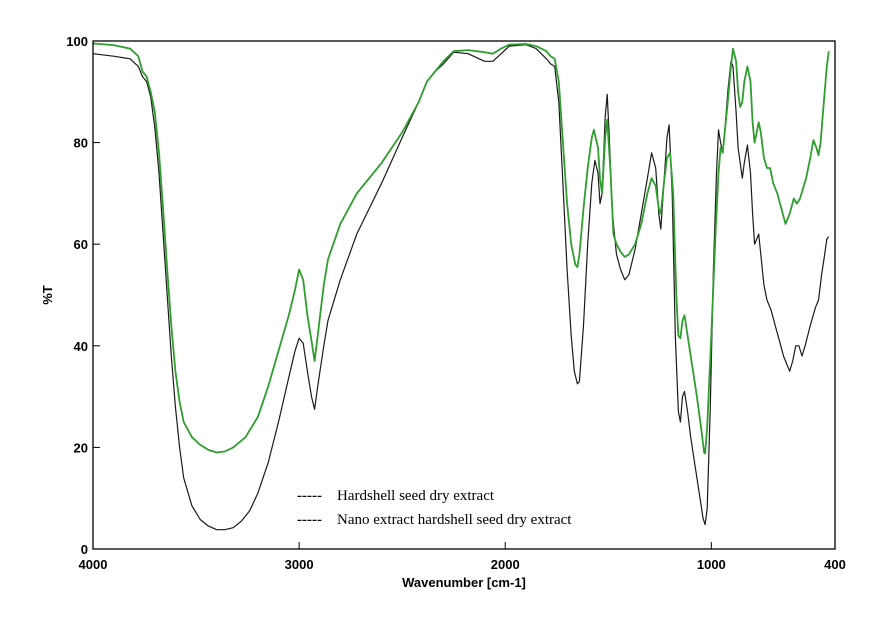  I want to click on y-tick-label: 40, so click(81, 346).